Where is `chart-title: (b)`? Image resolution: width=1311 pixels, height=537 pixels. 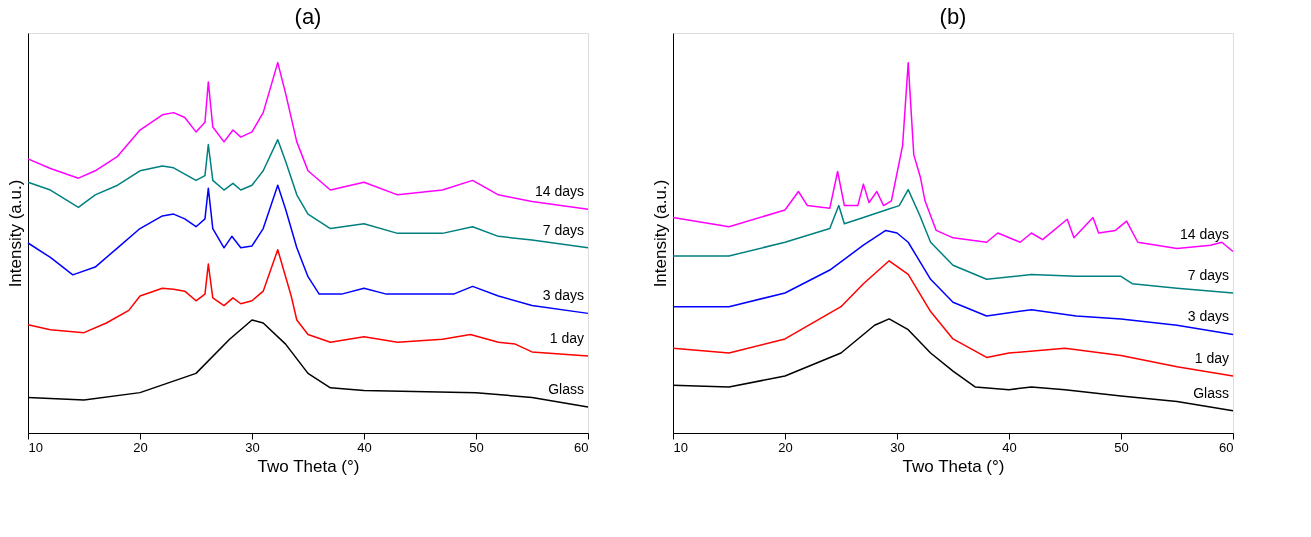
chart-title: (b) is located at coordinates (953, 16).